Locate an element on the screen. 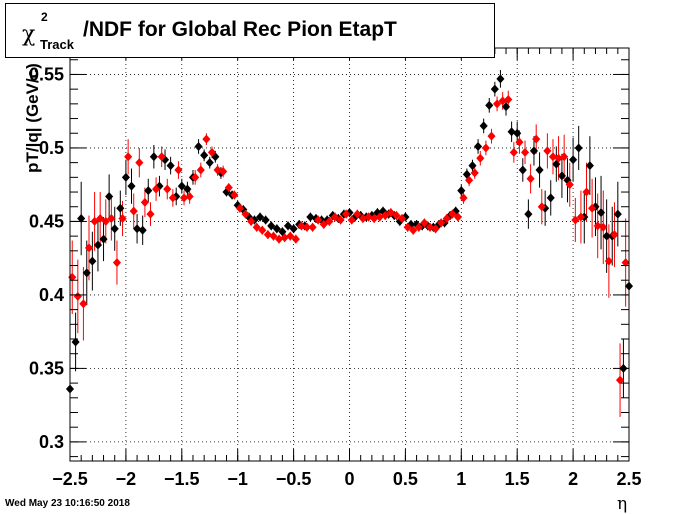  y-tick-label: 0.5 is located at coordinates (51, 148).